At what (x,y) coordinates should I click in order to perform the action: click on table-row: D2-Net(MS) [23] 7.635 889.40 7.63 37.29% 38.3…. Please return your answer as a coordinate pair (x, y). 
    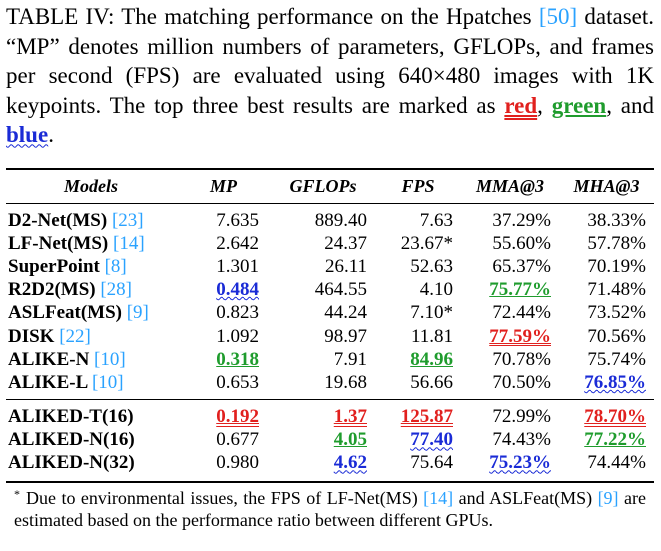
    Looking at the image, I should click on (330, 218).